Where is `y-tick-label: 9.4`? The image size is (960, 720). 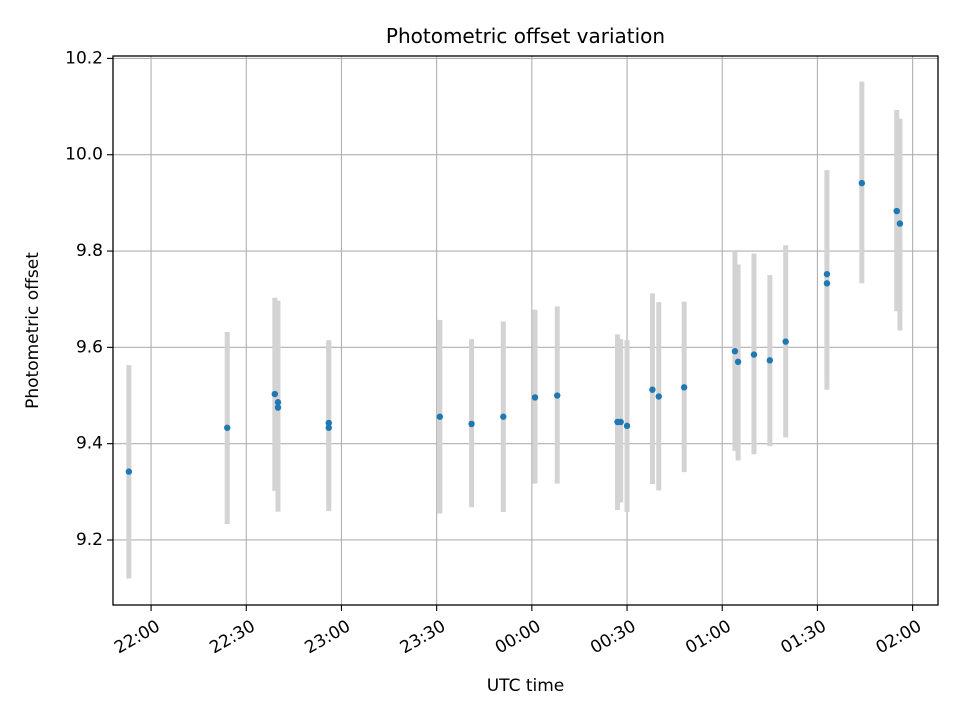
y-tick-label: 9.4 is located at coordinates (89, 444).